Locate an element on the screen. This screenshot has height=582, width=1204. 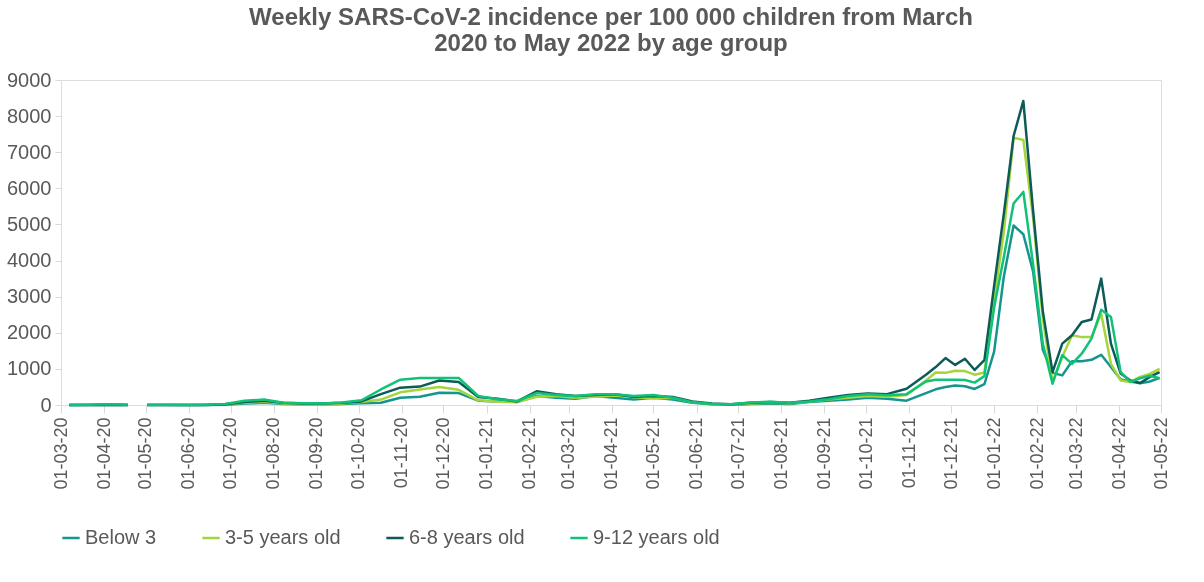
y-tick-label: 4000 is located at coordinates (29, 260).